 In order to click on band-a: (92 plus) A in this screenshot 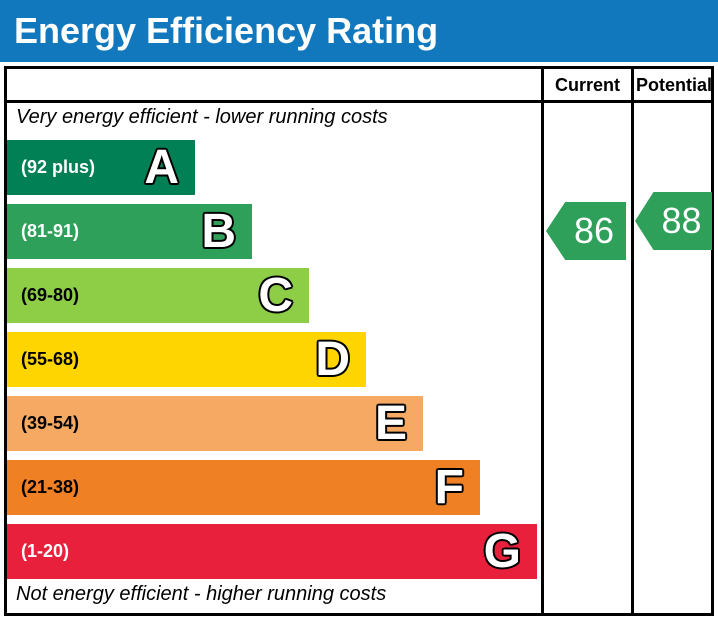, I will do `click(101, 167)`.